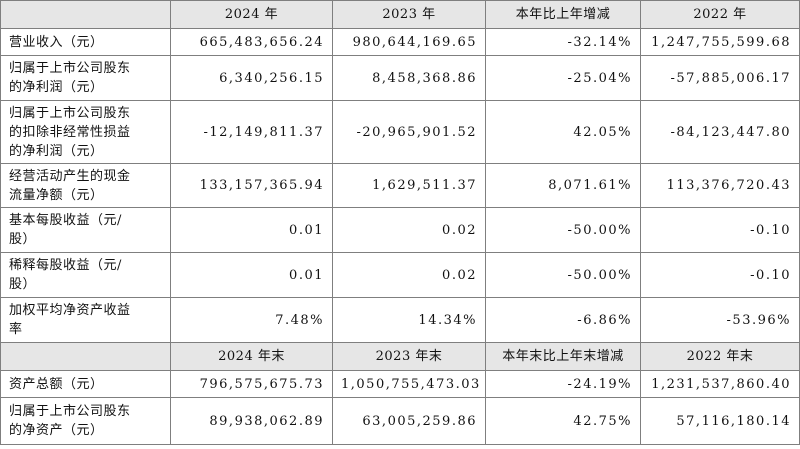 The image size is (800, 449). What do you see at coordinates (409, 42) in the screenshot?
I see `value-cell: 980,644,169.65` at bounding box center [409, 42].